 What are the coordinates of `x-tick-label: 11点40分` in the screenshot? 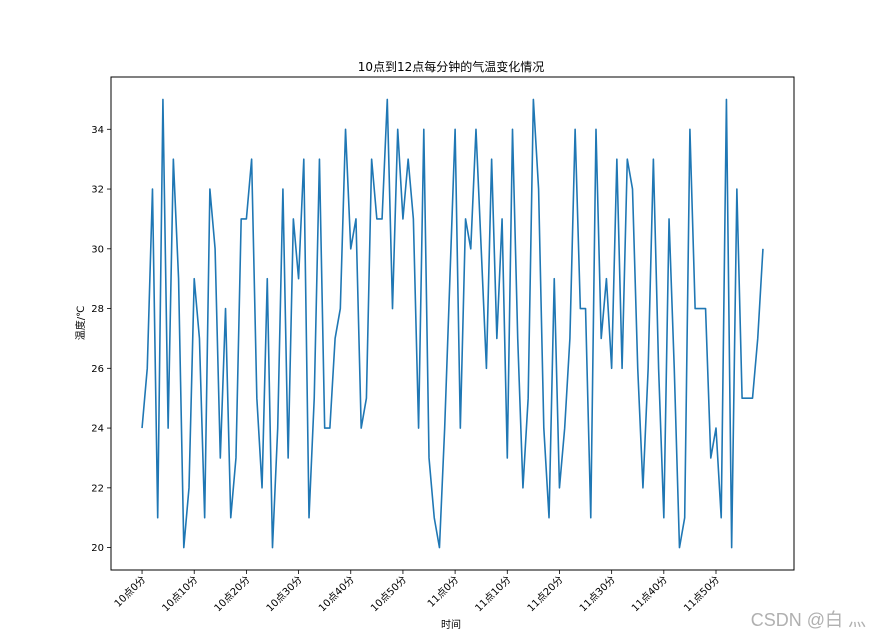 It's located at (649, 594).